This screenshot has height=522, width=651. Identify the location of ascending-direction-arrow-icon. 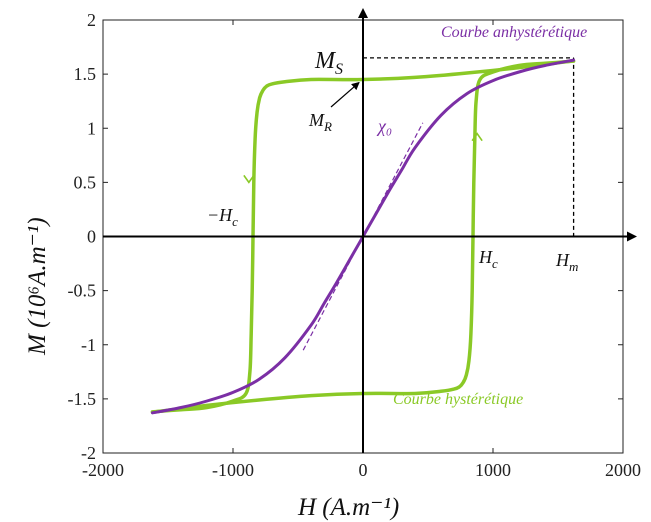
(477, 137).